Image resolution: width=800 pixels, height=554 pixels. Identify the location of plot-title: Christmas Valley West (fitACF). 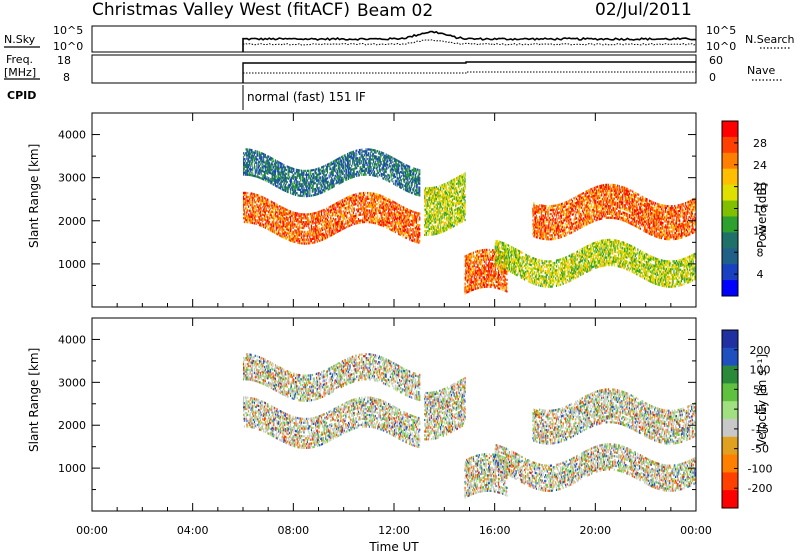
(221, 10).